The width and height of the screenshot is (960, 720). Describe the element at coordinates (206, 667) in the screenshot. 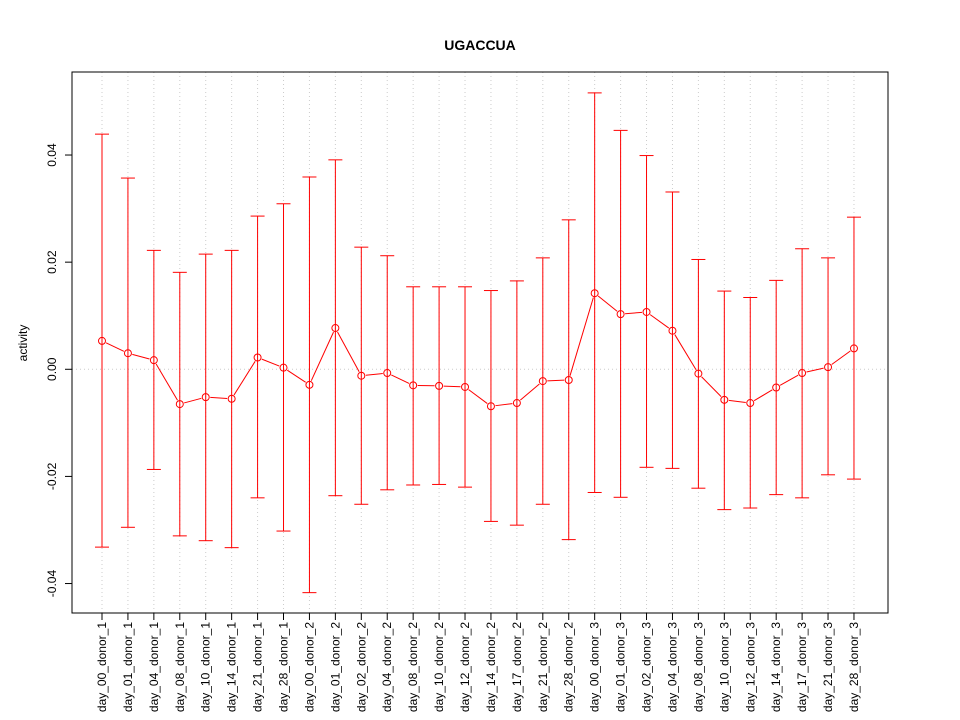

I see `x-tick-label: day_10_donor_1` at that location.